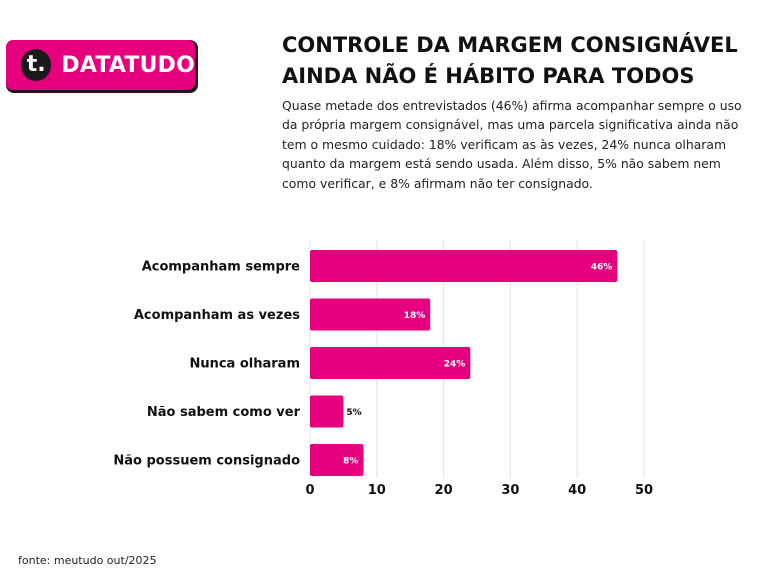  Describe the element at coordinates (224, 412) in the screenshot. I see `category-label: Não sabem como ver` at that location.